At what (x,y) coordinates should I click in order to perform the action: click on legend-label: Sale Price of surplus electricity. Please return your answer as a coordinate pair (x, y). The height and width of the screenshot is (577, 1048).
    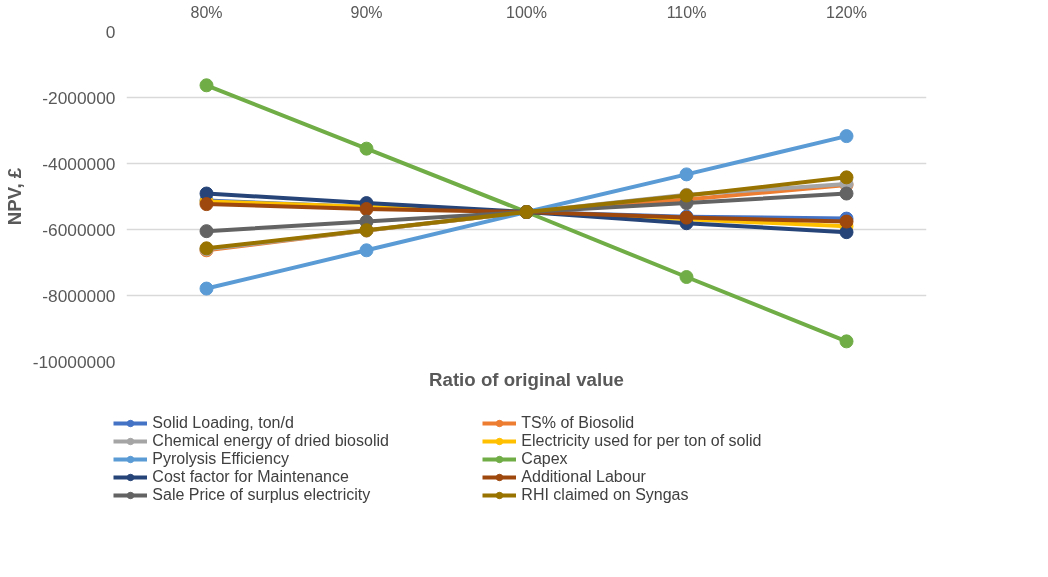
    Looking at the image, I should click on (262, 495).